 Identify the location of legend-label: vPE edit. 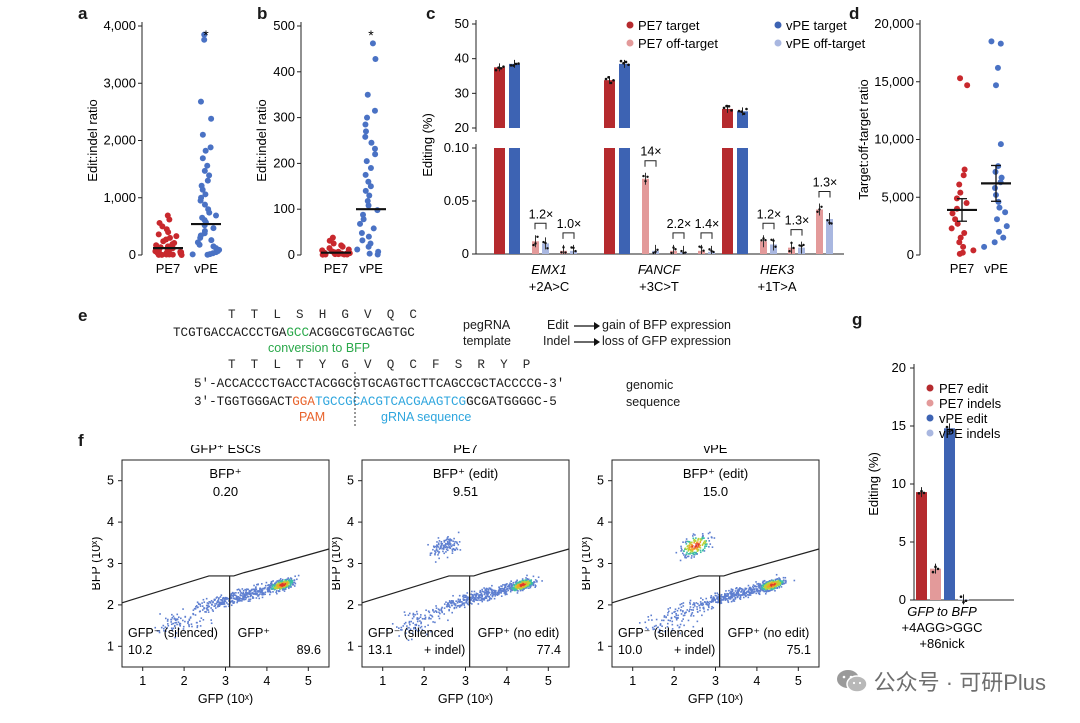
(963, 418).